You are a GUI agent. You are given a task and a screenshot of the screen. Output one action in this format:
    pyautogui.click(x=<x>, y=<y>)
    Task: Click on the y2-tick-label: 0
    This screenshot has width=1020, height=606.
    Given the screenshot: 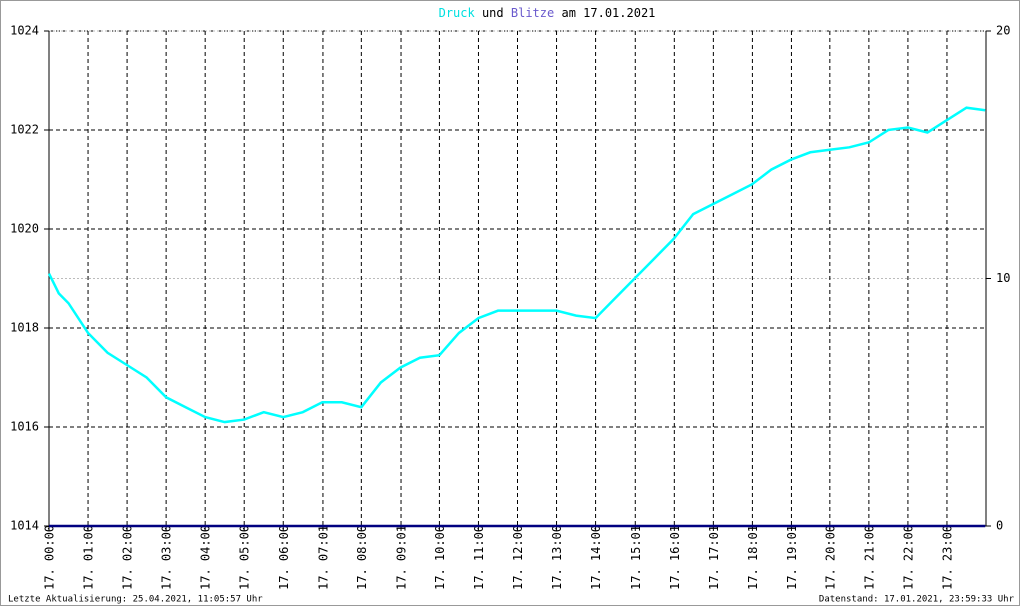 What is the action you would take?
    pyautogui.click(x=999, y=526)
    